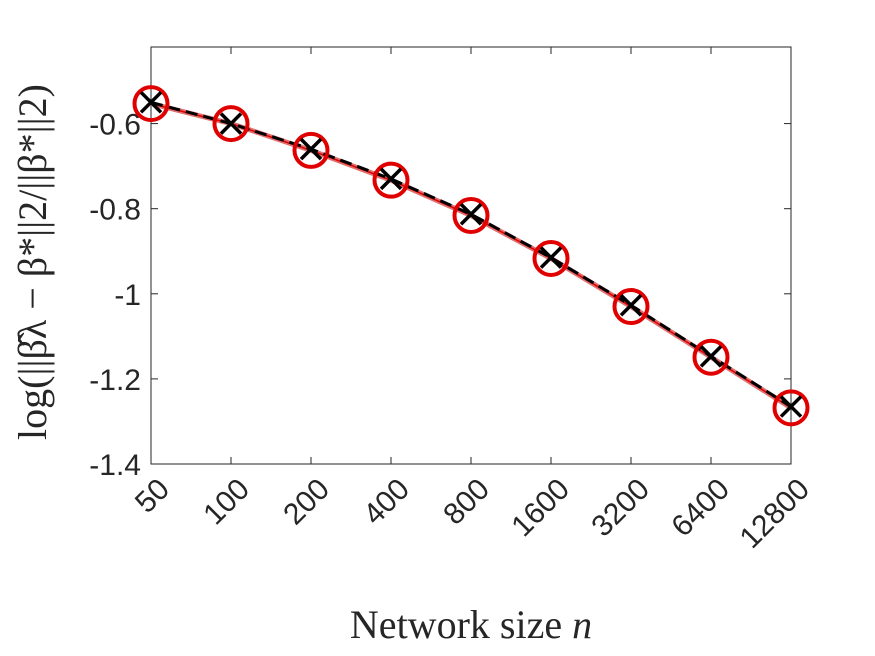 This screenshot has width=875, height=656. I want to click on y-tick-label: -1.2, so click(115, 380).